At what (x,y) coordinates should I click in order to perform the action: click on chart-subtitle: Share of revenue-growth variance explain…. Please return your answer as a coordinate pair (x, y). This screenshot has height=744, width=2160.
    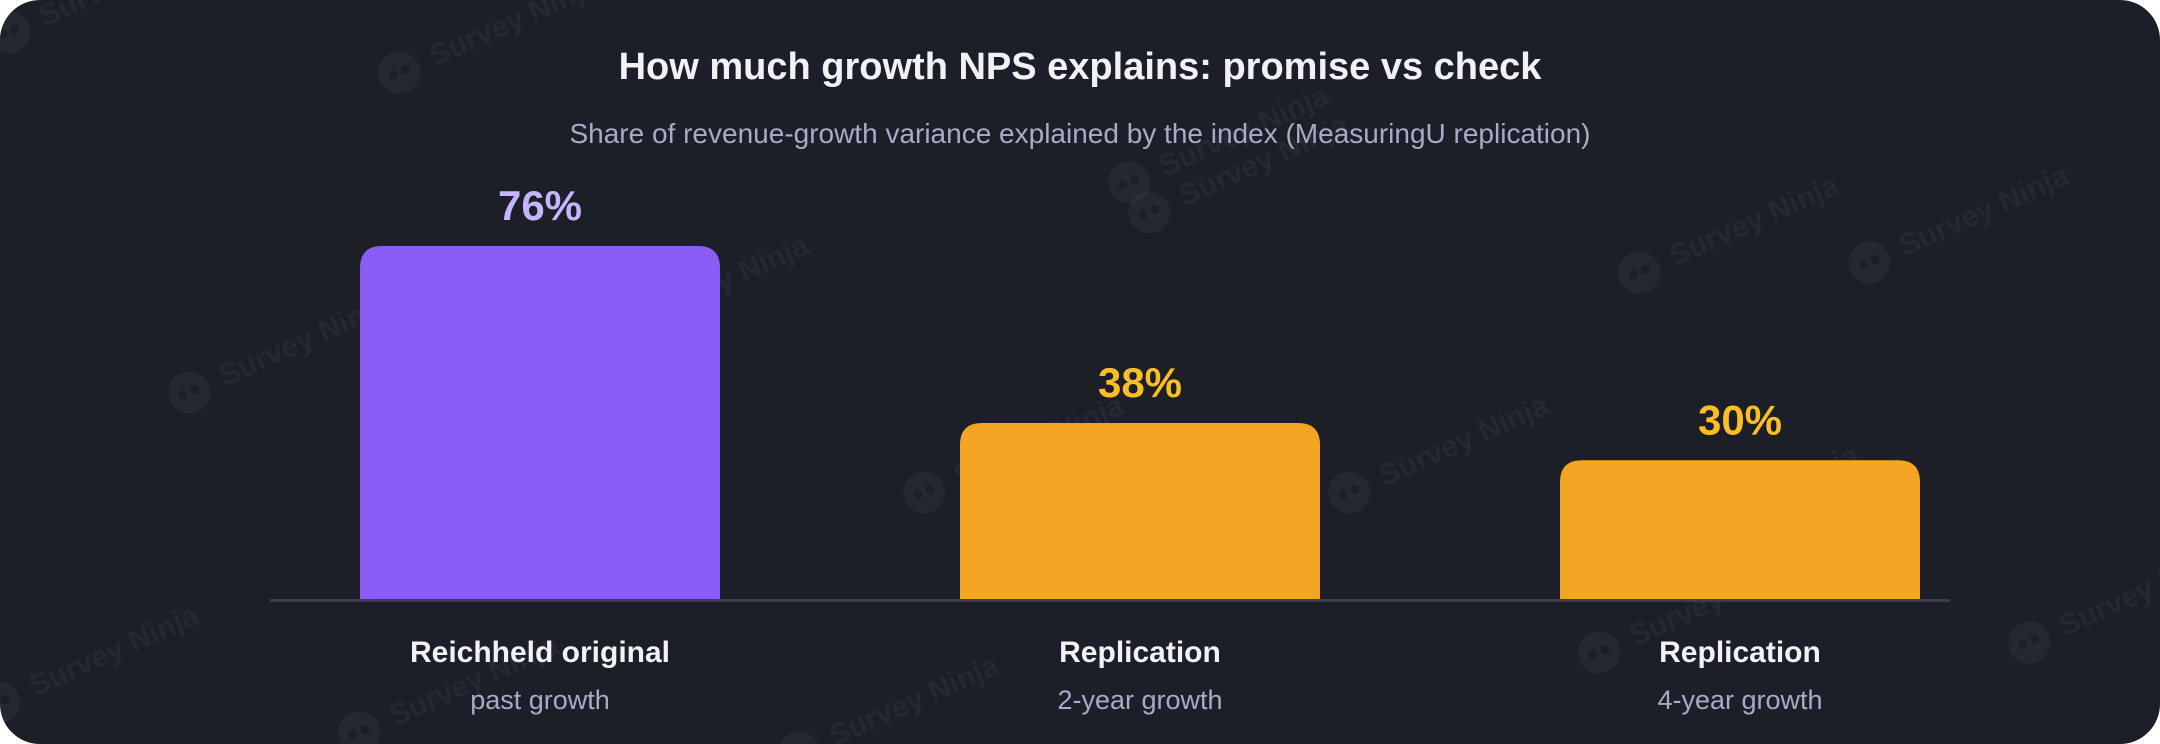
    Looking at the image, I should click on (1080, 133).